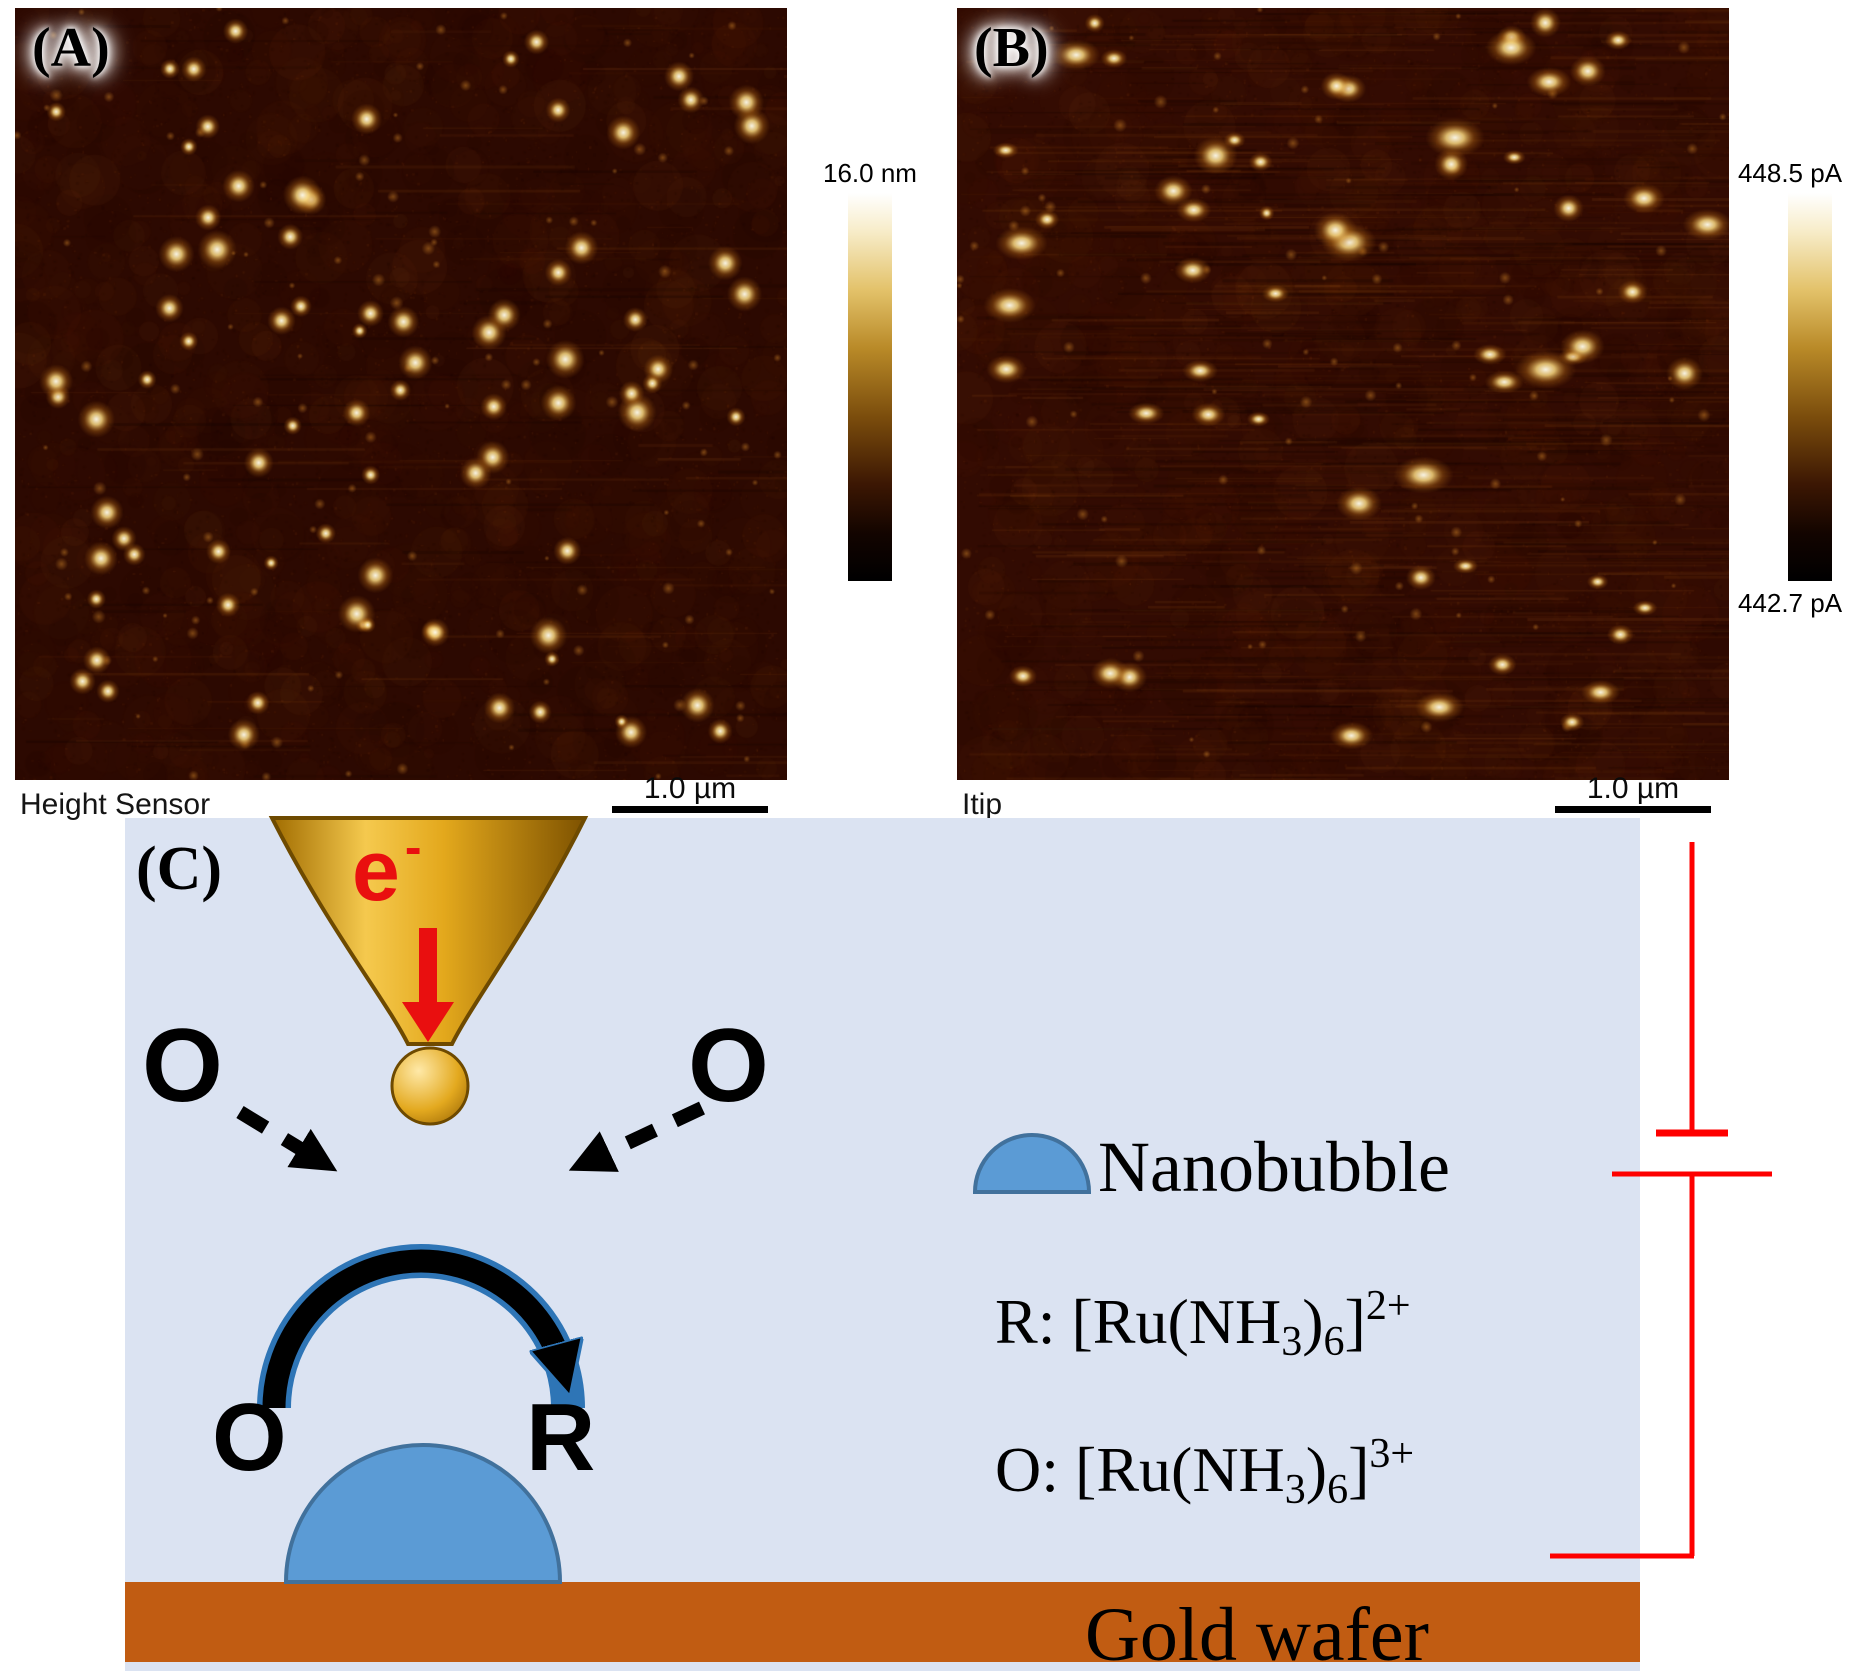 This screenshot has height=1671, width=1849. What do you see at coordinates (1359, 1469) in the screenshot?
I see `species-o-bracket: ]` at bounding box center [1359, 1469].